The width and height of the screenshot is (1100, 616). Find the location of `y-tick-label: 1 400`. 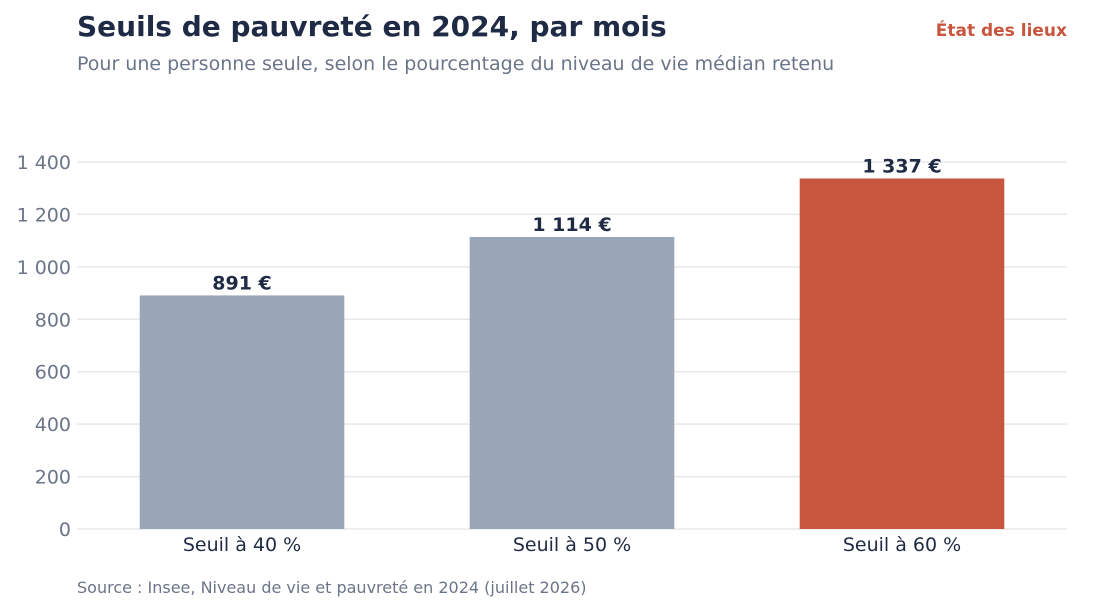

y-tick-label: 1 400 is located at coordinates (44, 163).